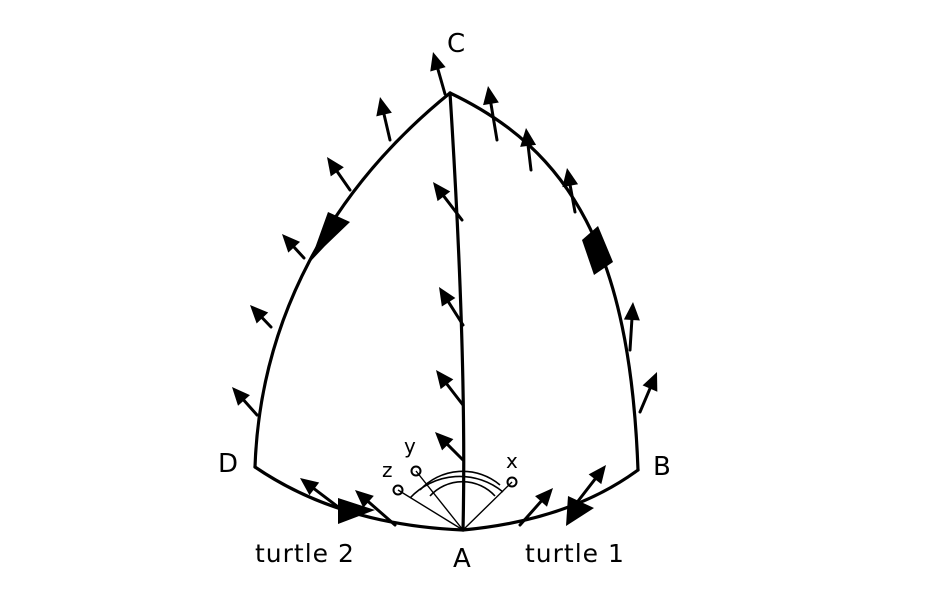  Describe the element at coordinates (352, 280) in the screenshot. I see `edge-c-d` at that location.